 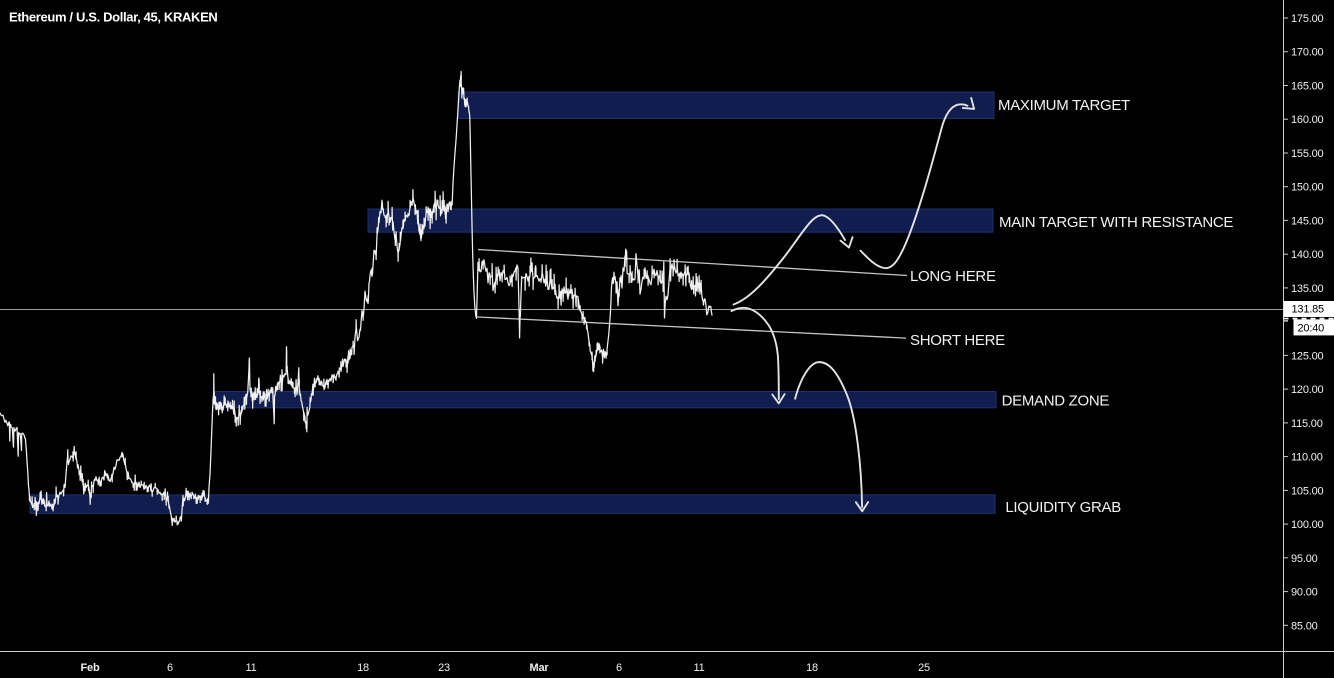 What do you see at coordinates (1307, 154) in the screenshot?
I see `svg-text: 155.00` at bounding box center [1307, 154].